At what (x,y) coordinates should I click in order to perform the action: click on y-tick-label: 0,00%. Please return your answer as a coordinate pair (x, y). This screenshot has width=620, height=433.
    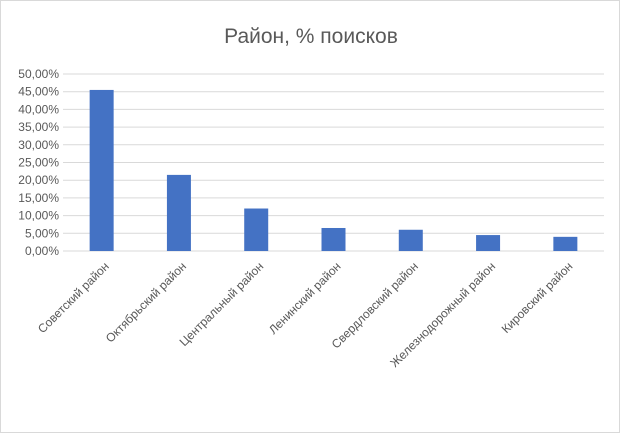
    Looking at the image, I should click on (42, 251).